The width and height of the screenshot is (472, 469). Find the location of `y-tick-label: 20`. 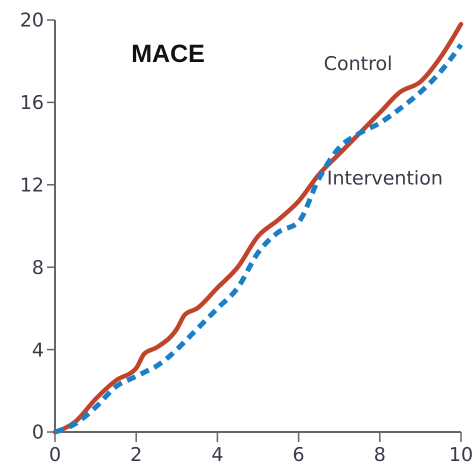

y-tick-label: 20 is located at coordinates (32, 21).